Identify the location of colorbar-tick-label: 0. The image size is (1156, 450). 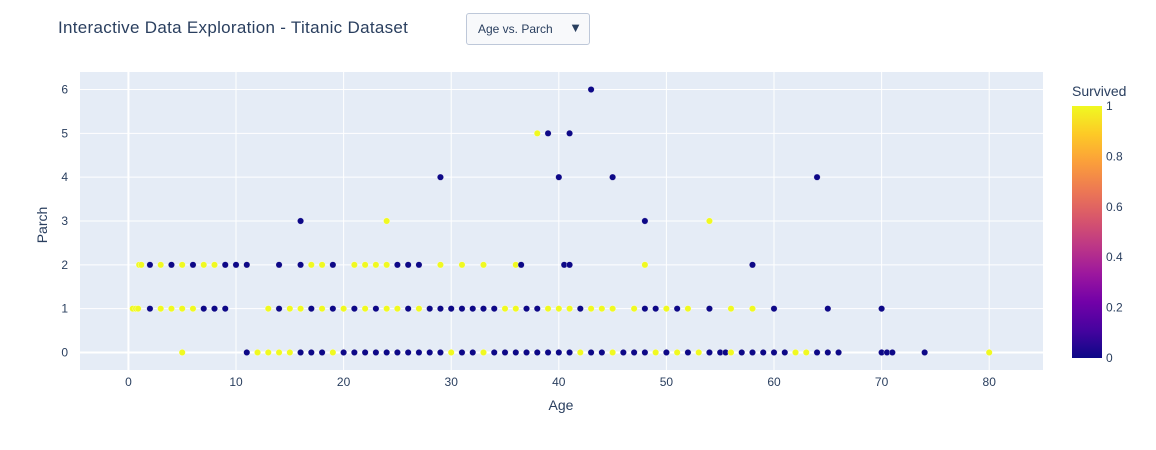
(1109, 358).